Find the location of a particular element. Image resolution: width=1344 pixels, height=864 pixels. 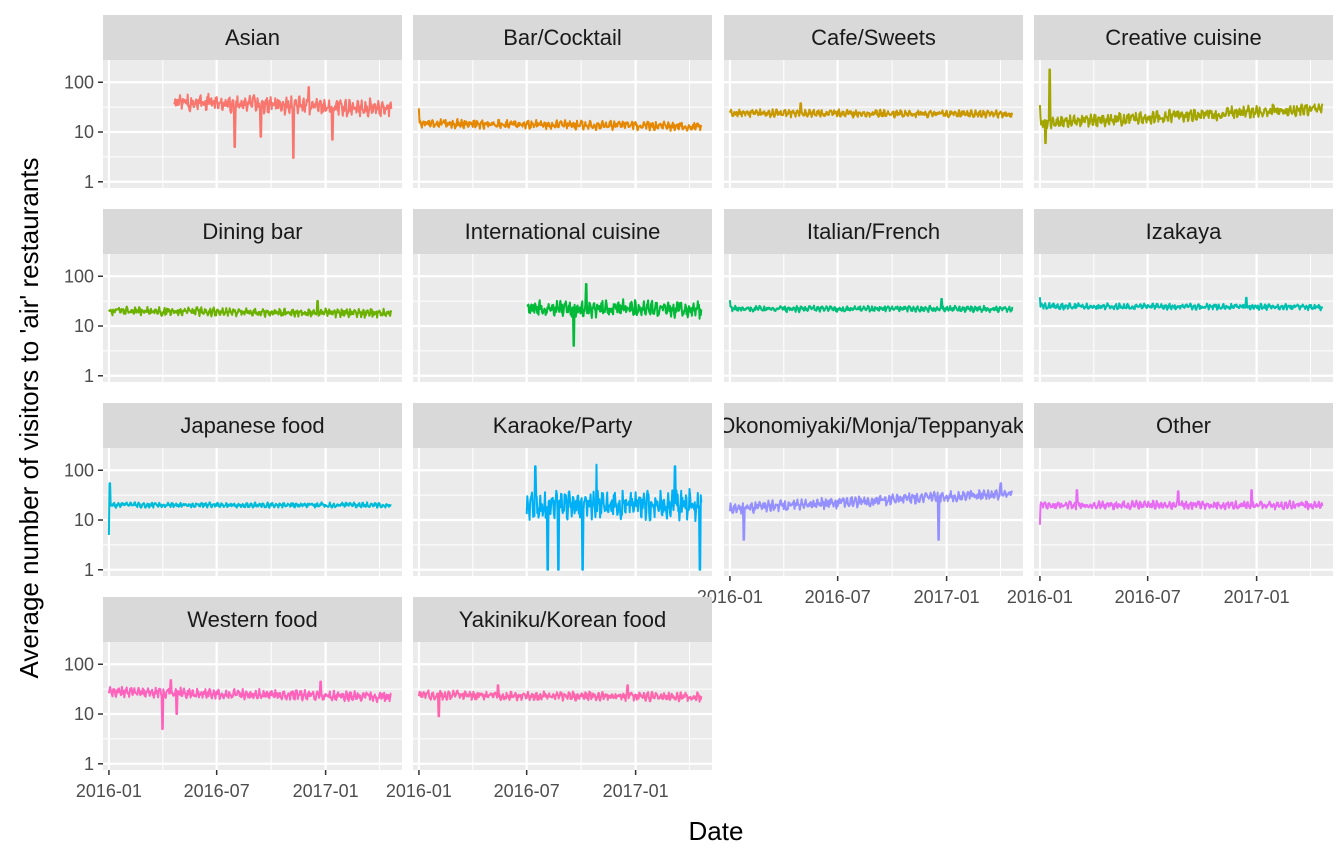

facet-strip-label: Dining bar is located at coordinates (252, 231).